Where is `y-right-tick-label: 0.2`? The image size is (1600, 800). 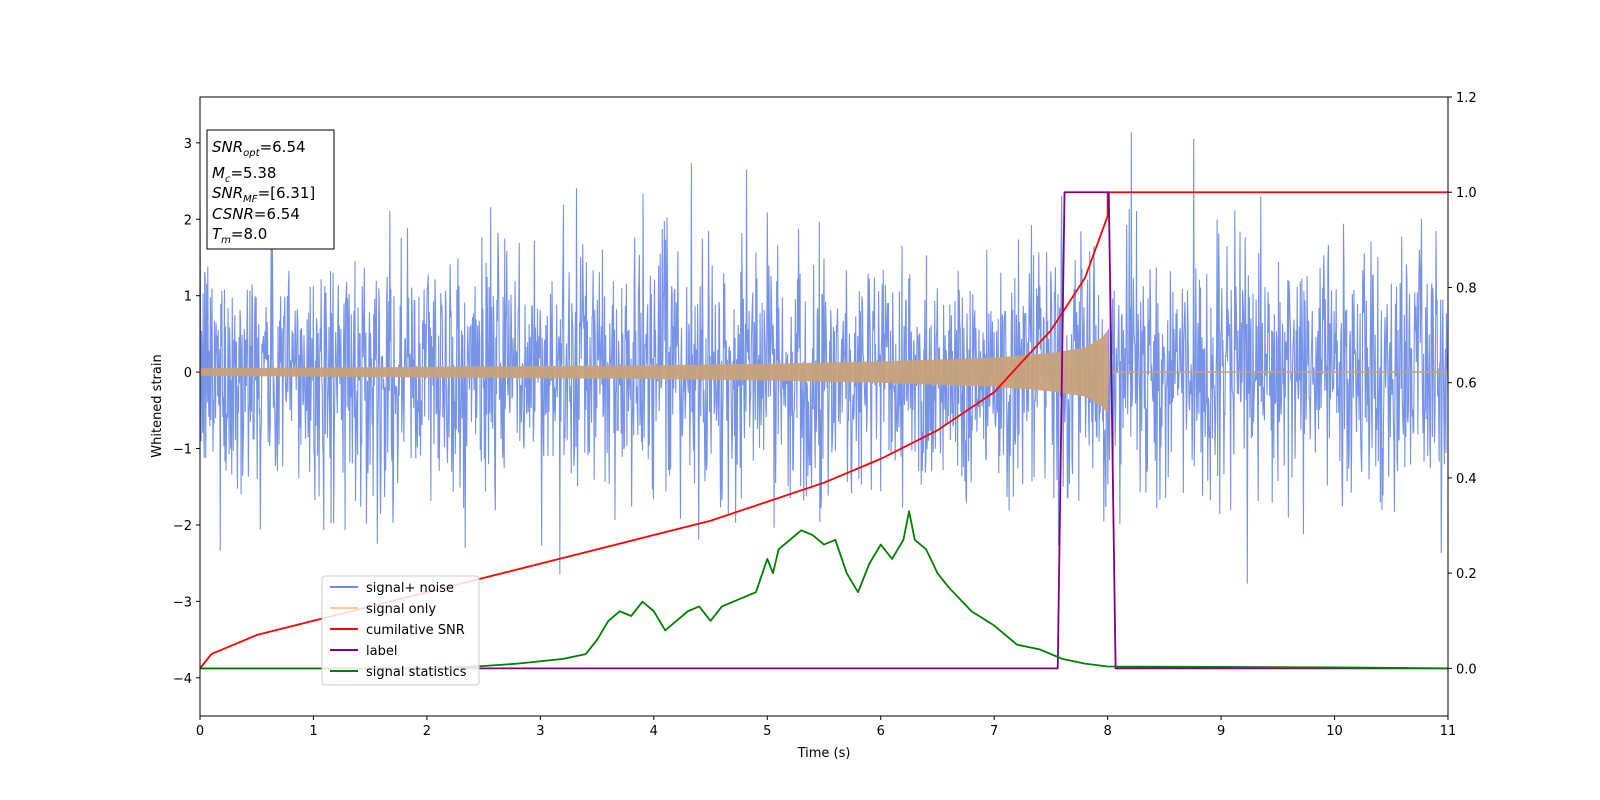 y-right-tick-label: 0.2 is located at coordinates (1466, 574).